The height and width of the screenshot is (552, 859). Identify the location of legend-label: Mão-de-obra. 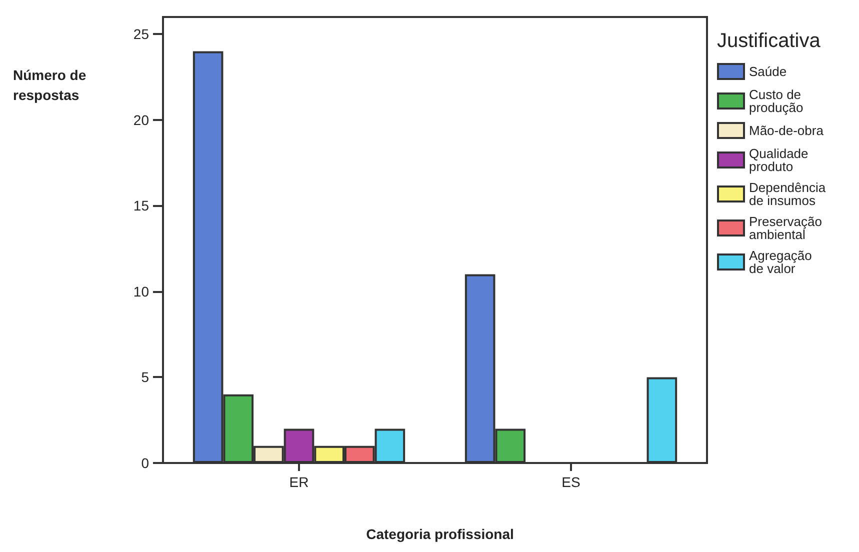
(786, 130).